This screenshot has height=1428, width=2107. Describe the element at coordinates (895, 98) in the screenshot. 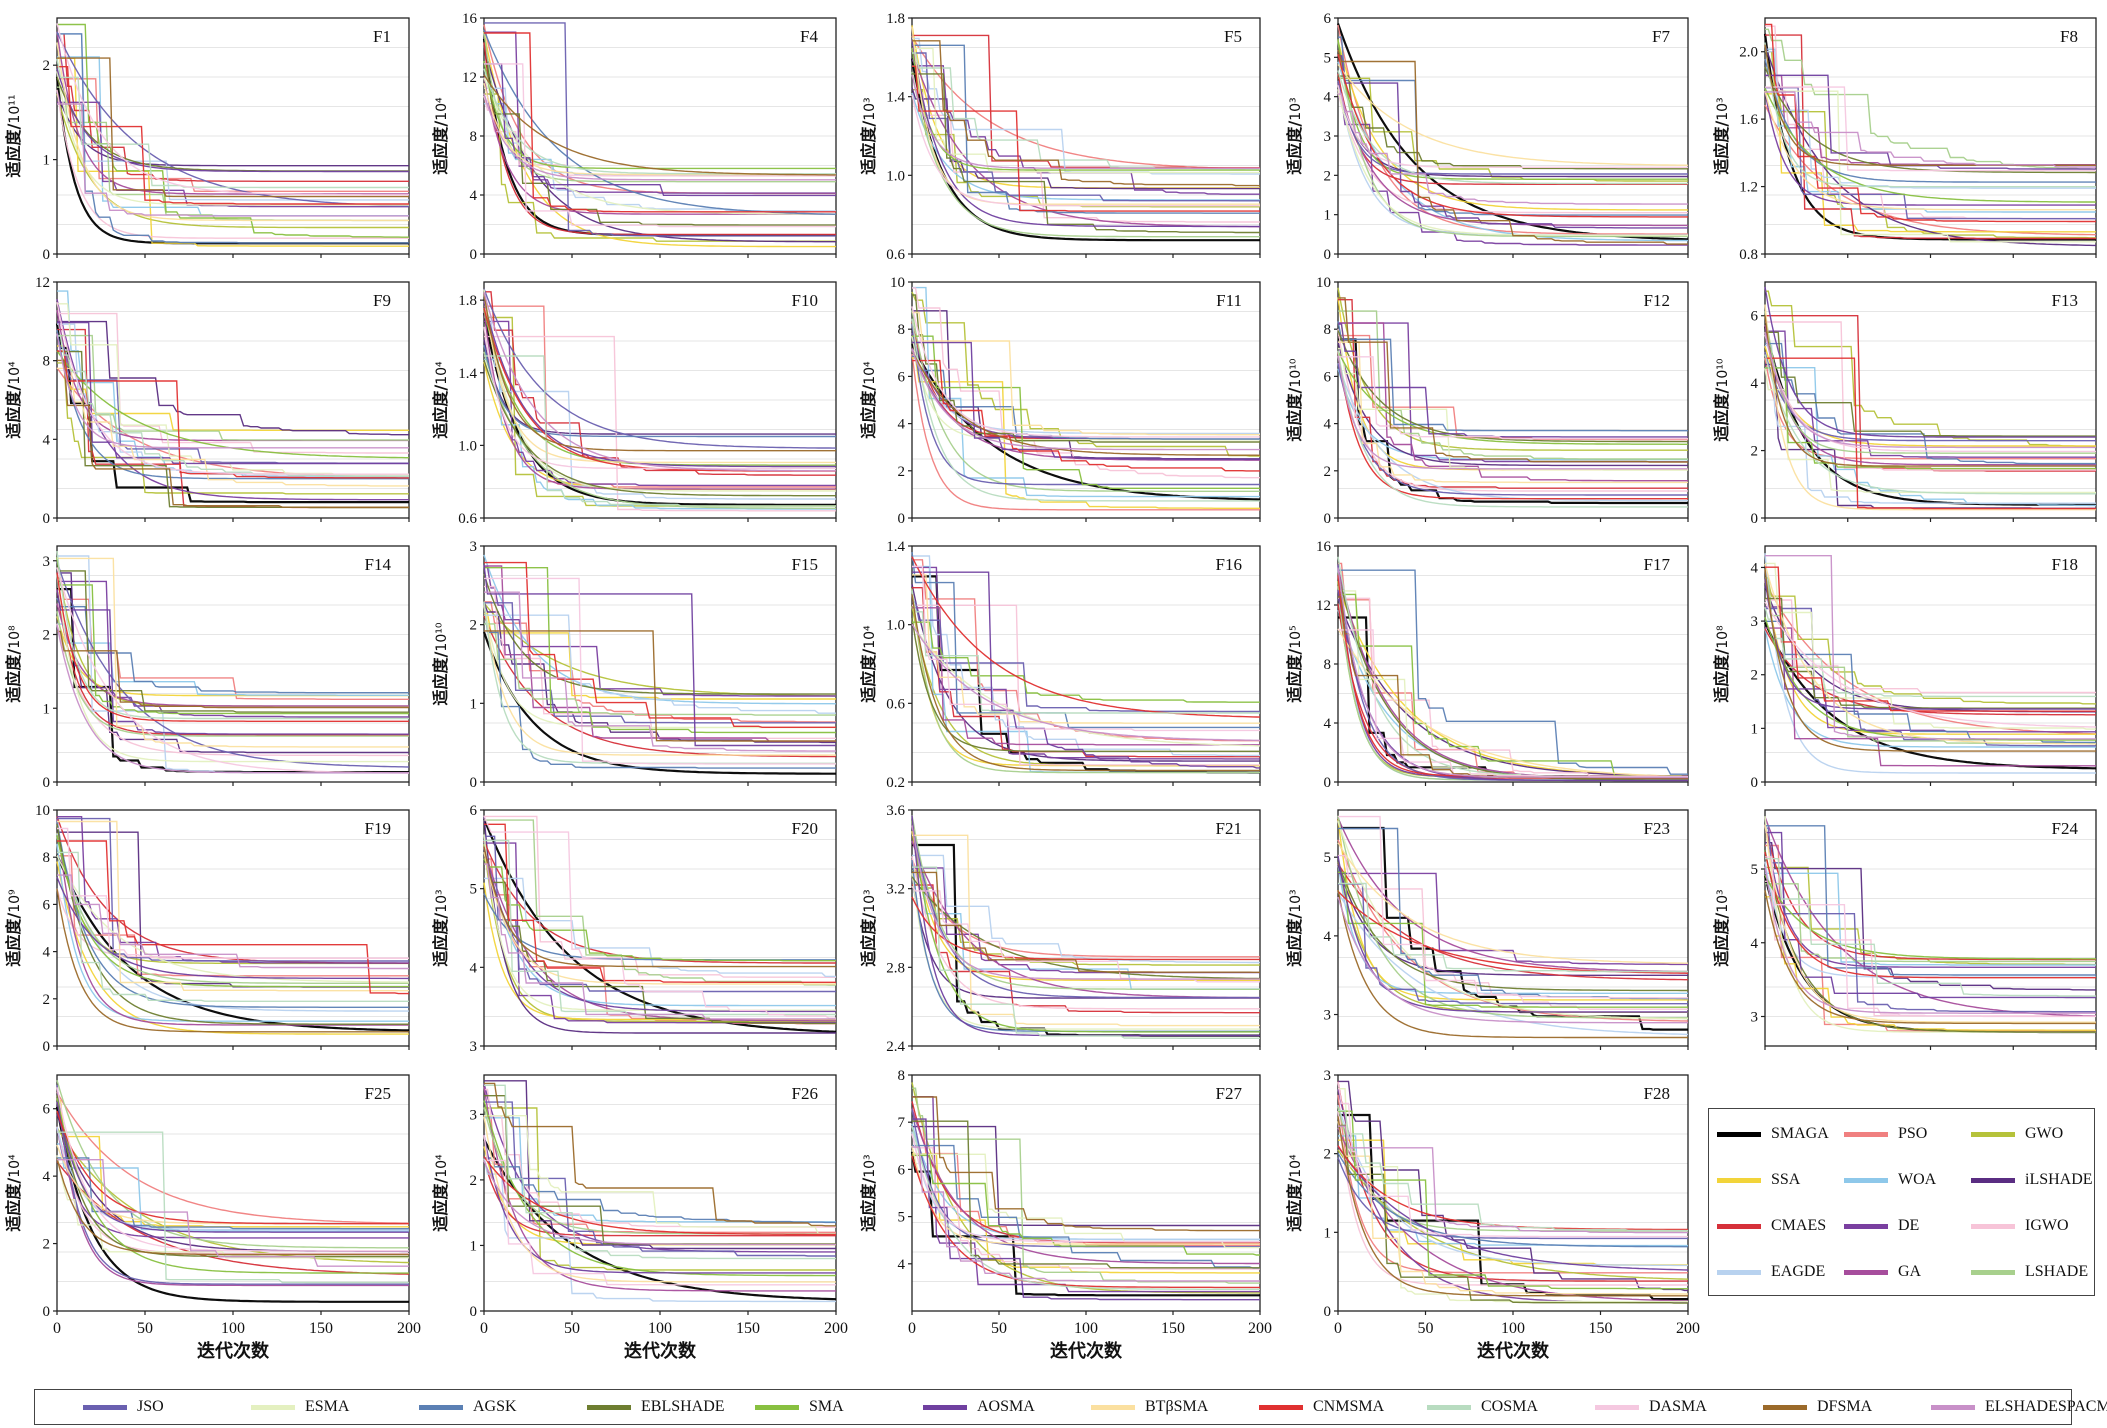

I see `y-tick-label: 1.4` at that location.